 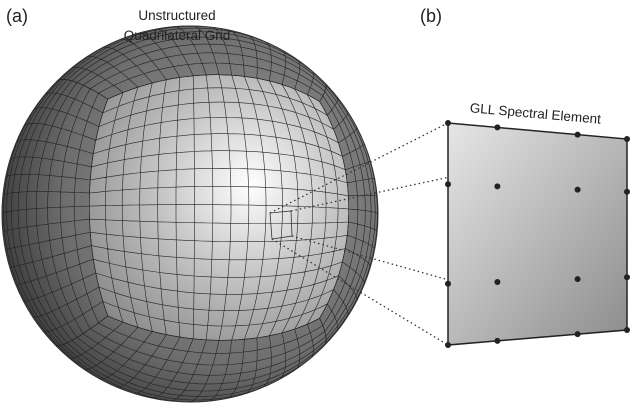 I want to click on panel-label: (b), so click(x=431, y=16).